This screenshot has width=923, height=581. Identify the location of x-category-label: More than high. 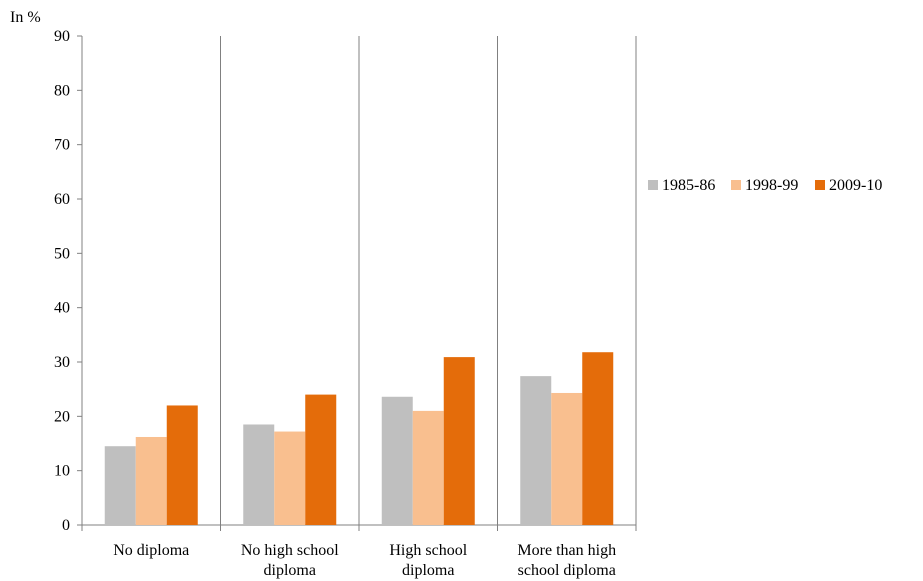
(566, 550).